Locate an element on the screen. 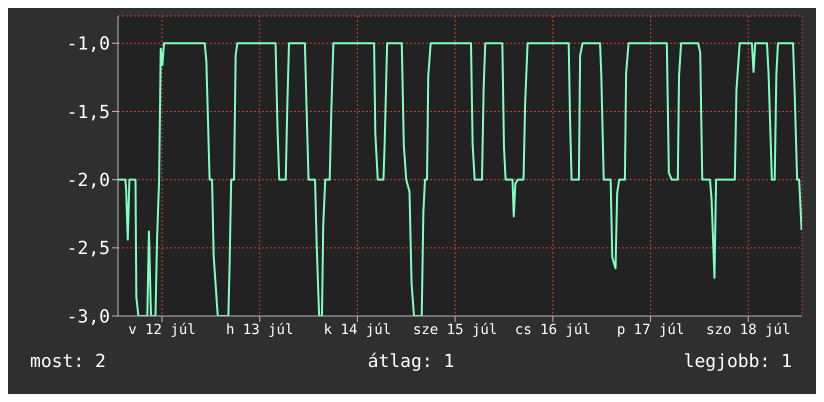  y-tick-label: -1,0 is located at coordinates (88, 44).